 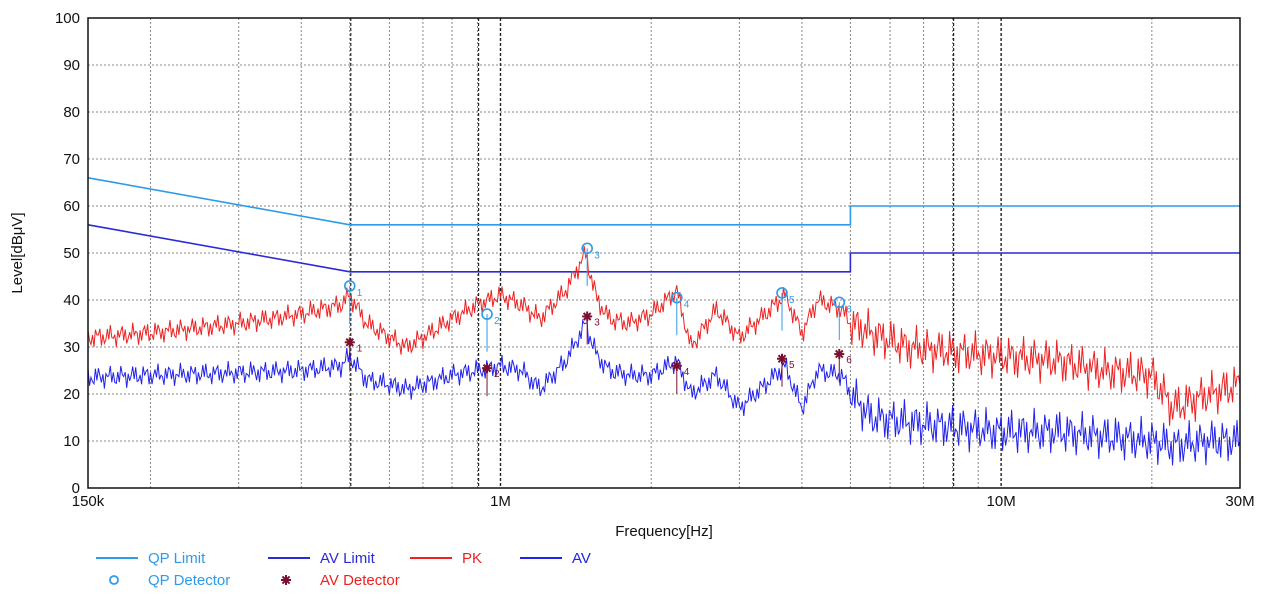 What do you see at coordinates (360, 293) in the screenshot?
I see `qp-detector-label: 1` at bounding box center [360, 293].